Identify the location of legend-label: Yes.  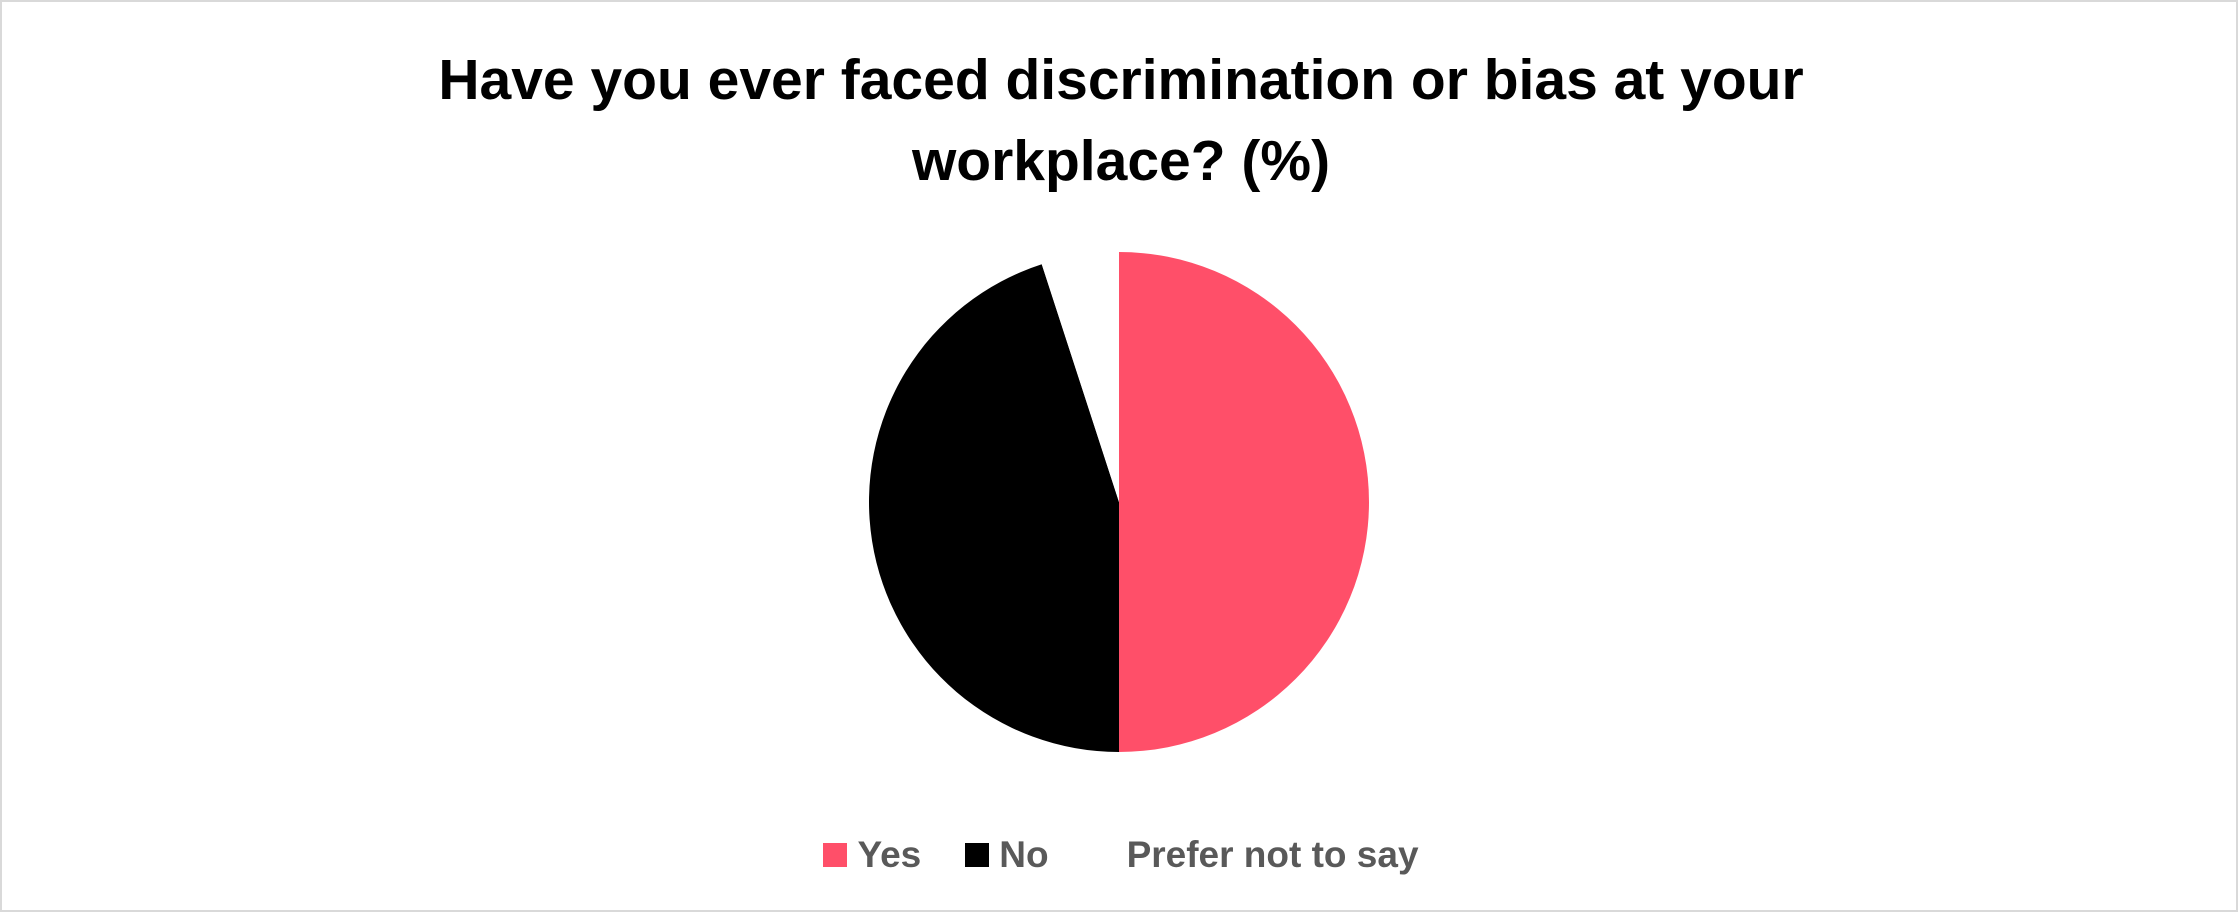
(889, 854).